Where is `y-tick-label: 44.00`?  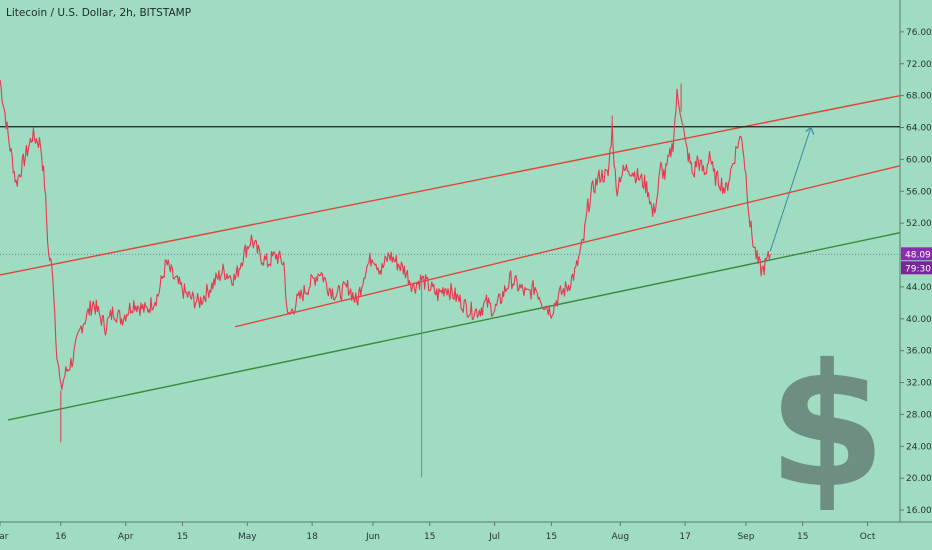 y-tick-label: 44.00 is located at coordinates (919, 288).